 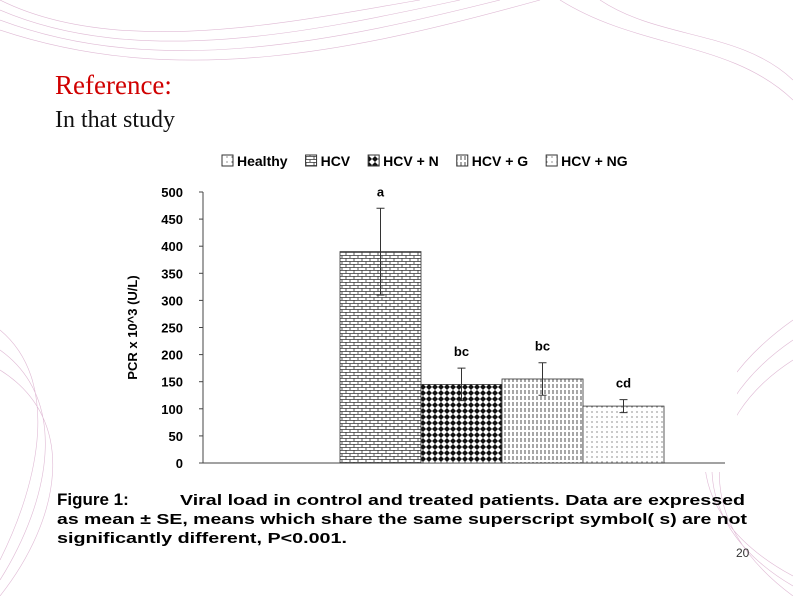 What do you see at coordinates (381, 191) in the screenshot?
I see `annotation: a` at bounding box center [381, 191].